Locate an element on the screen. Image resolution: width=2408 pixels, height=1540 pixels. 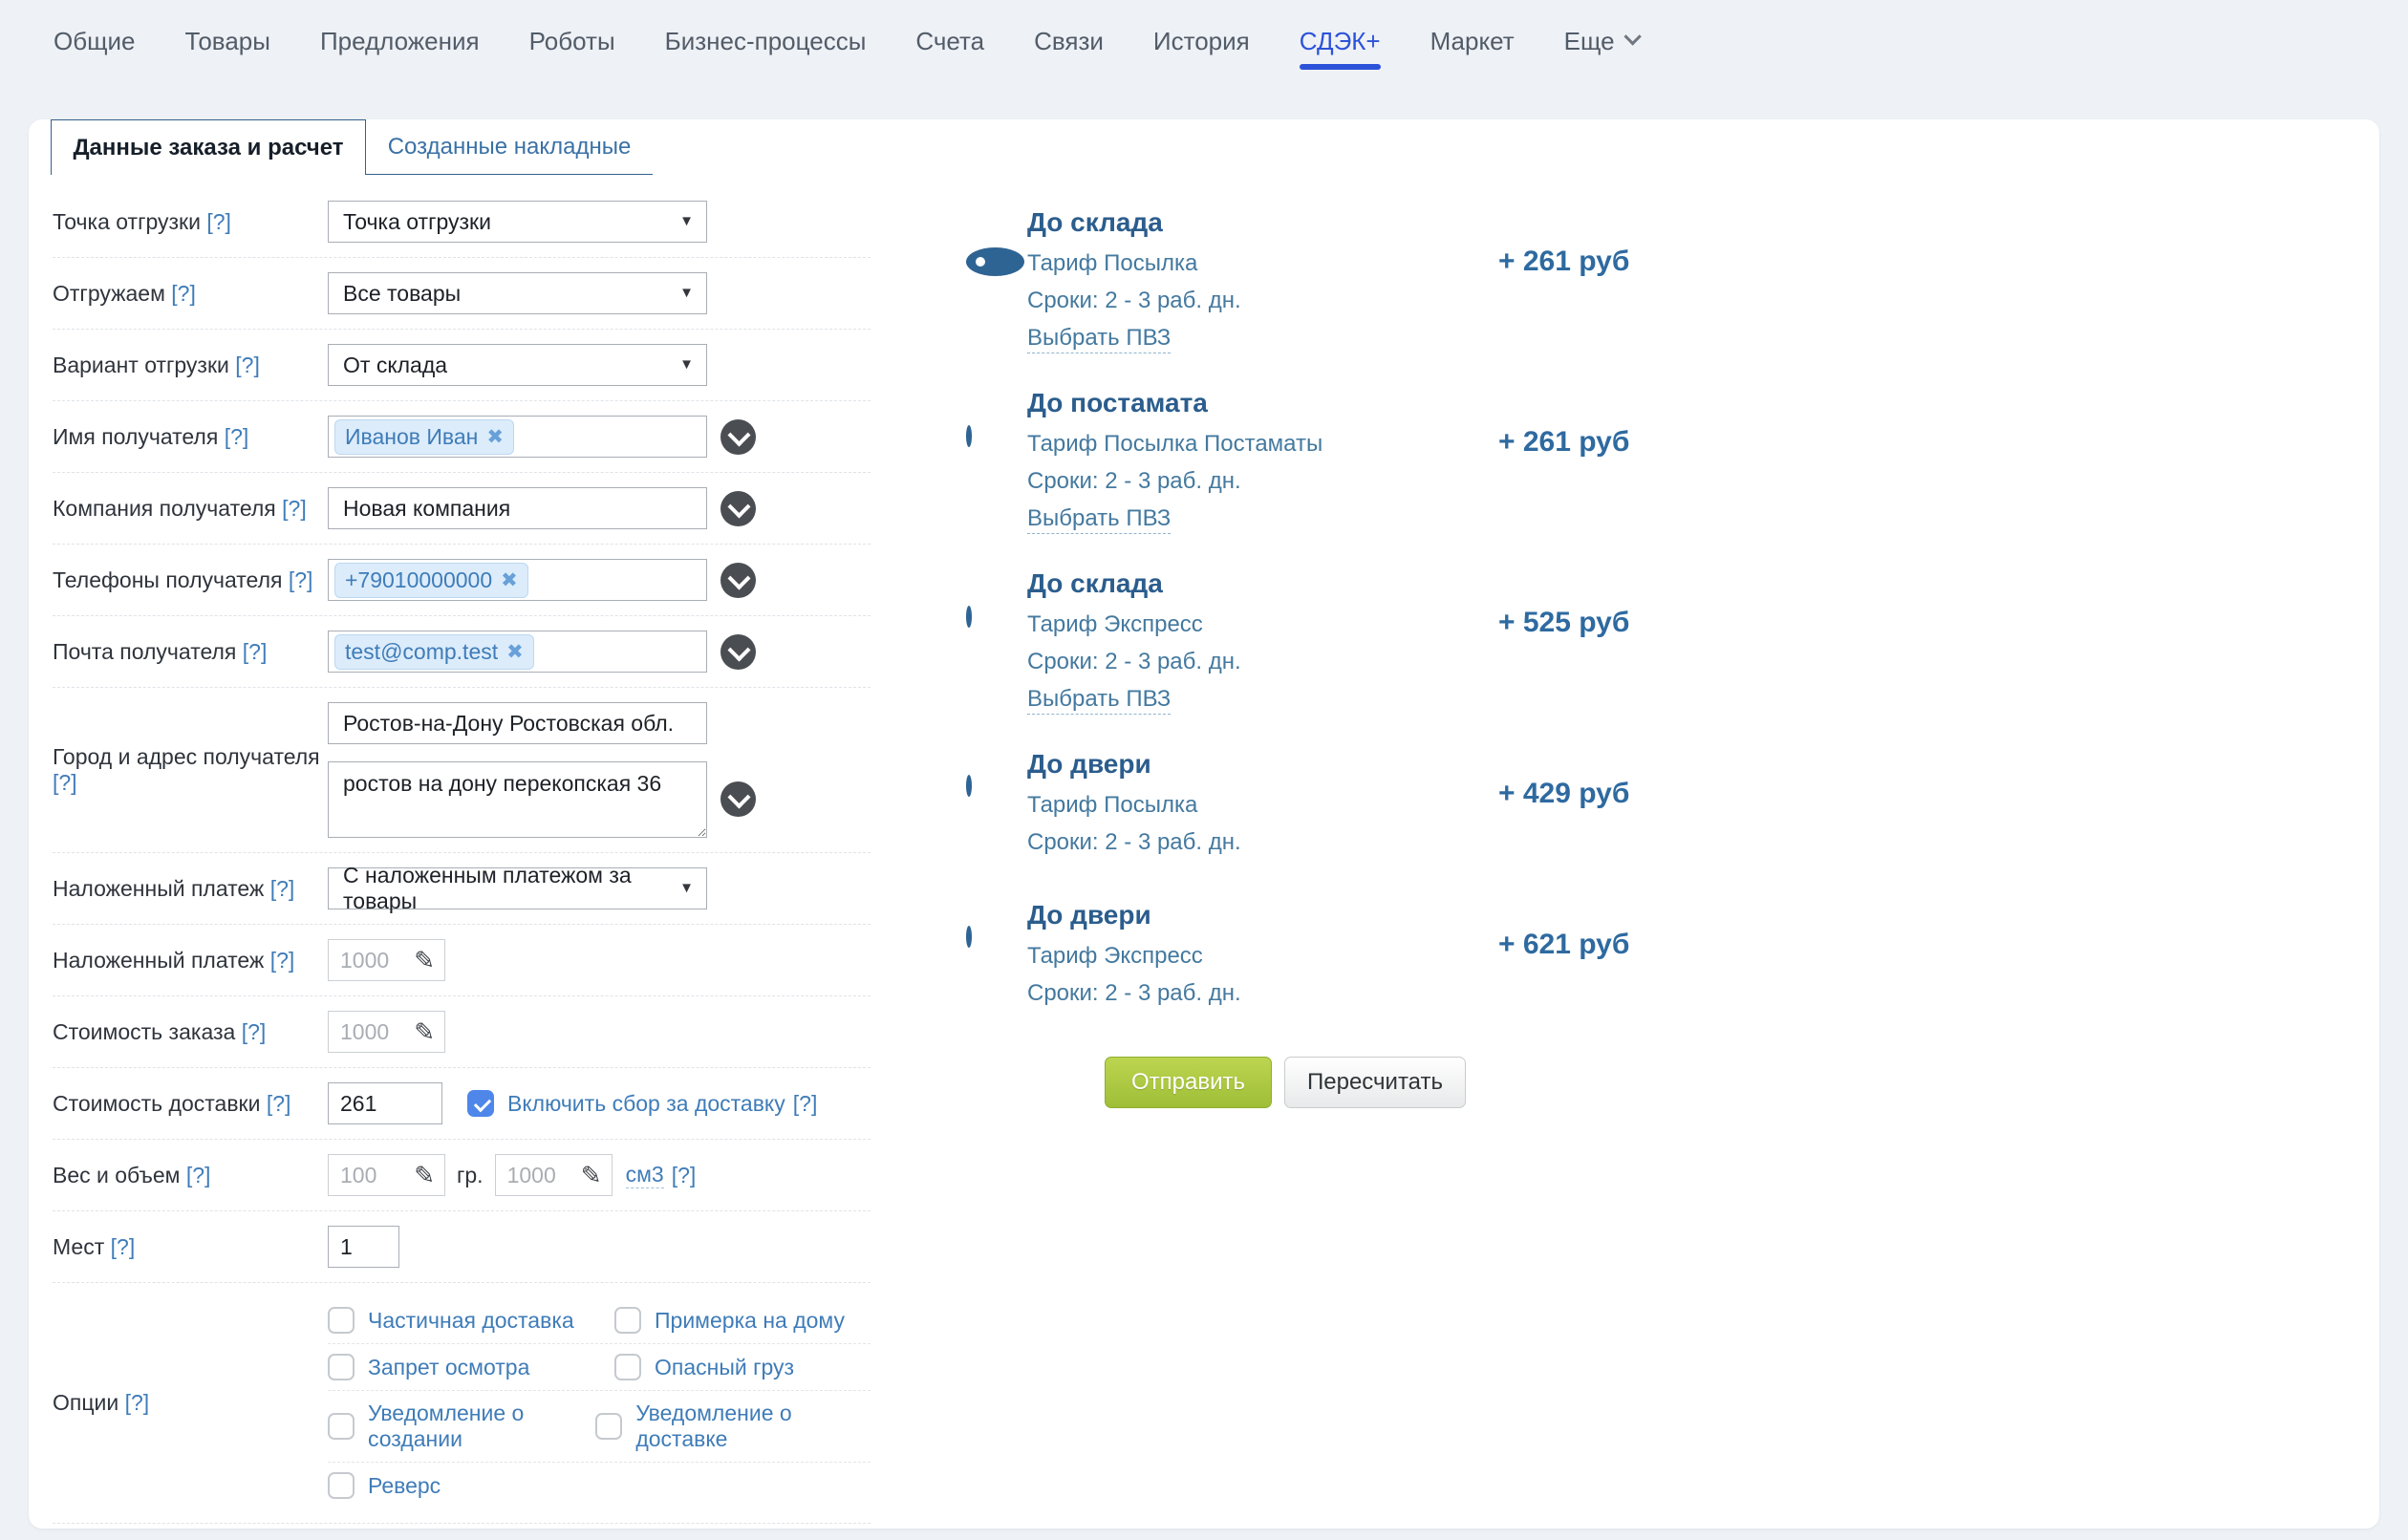
weight-value: 100 is located at coordinates (359, 1174).